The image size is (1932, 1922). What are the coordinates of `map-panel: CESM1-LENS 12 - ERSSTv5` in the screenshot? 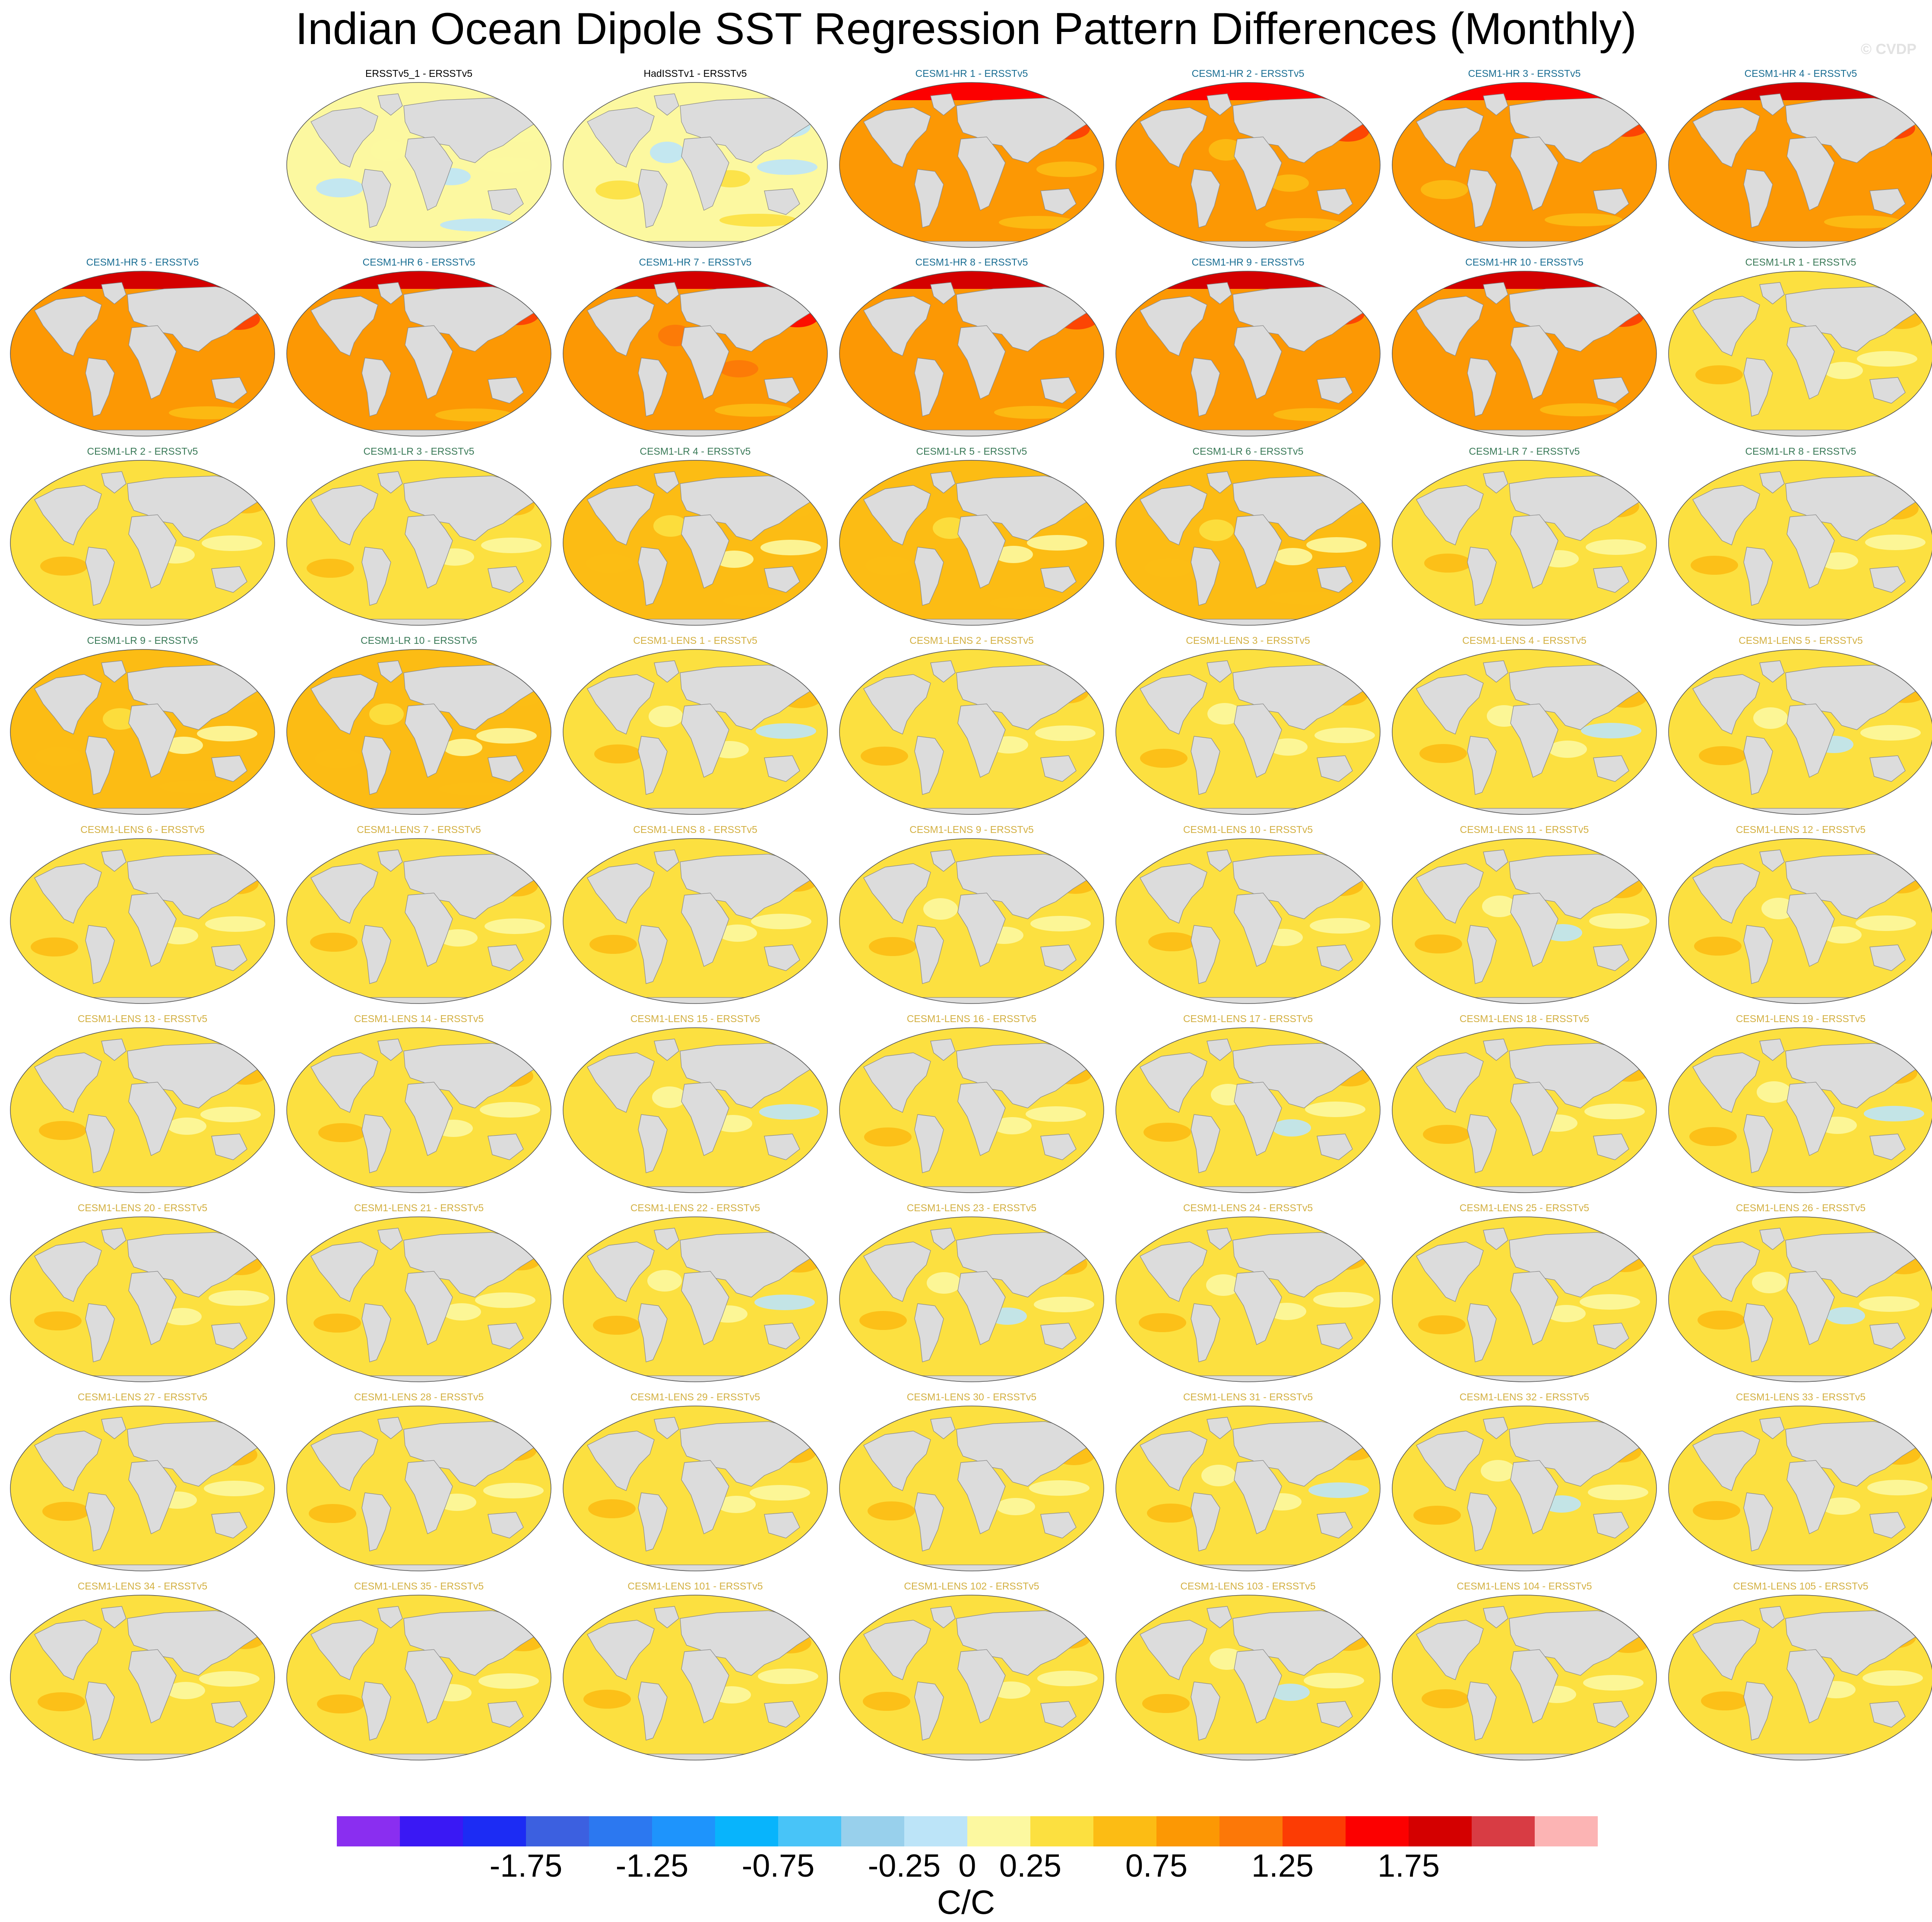 It's located at (1797, 919).